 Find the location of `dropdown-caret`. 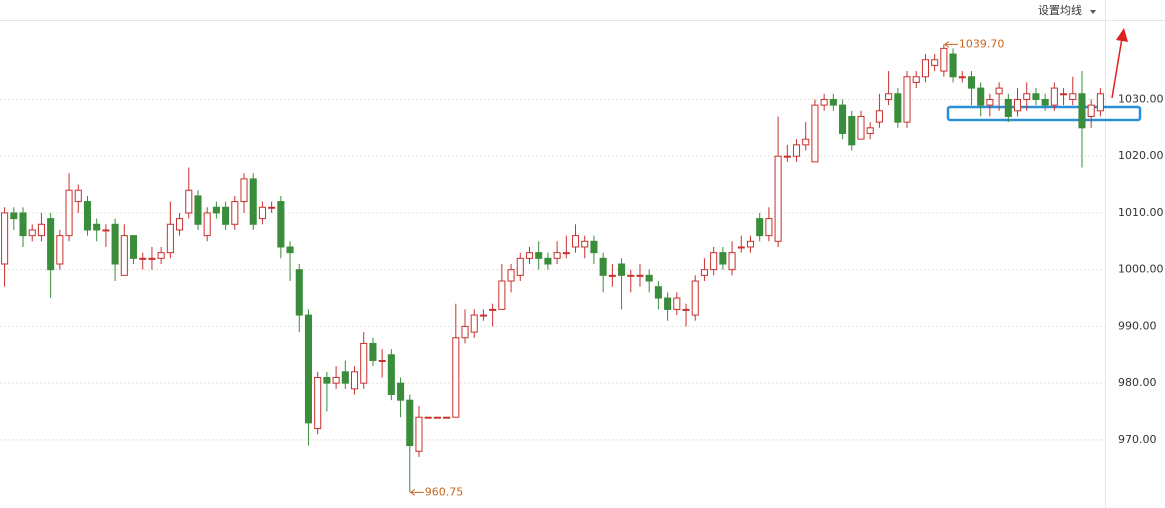

dropdown-caret is located at coordinates (1093, 12).